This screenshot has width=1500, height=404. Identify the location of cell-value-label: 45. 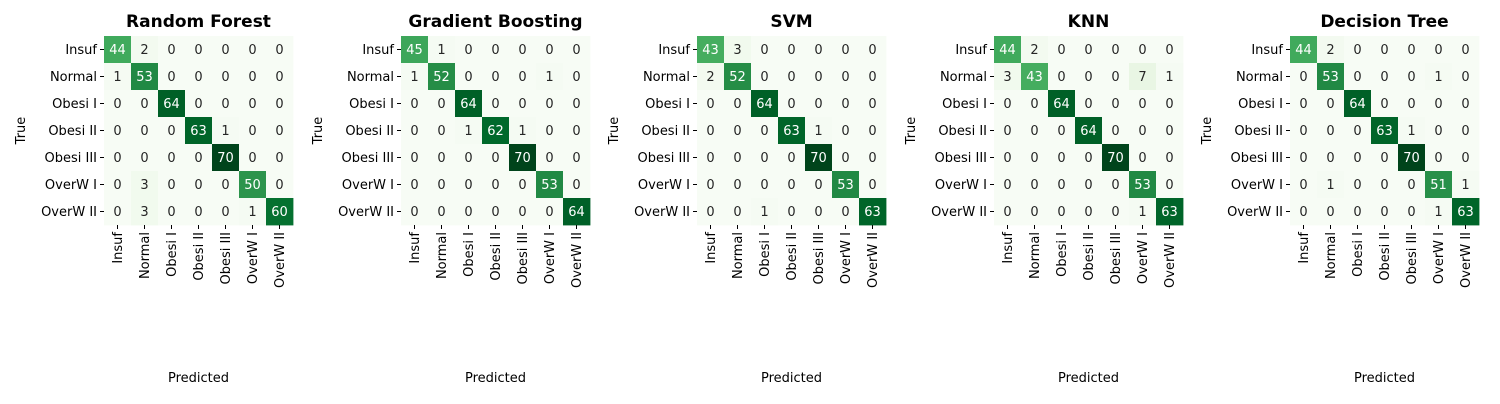
(414, 50).